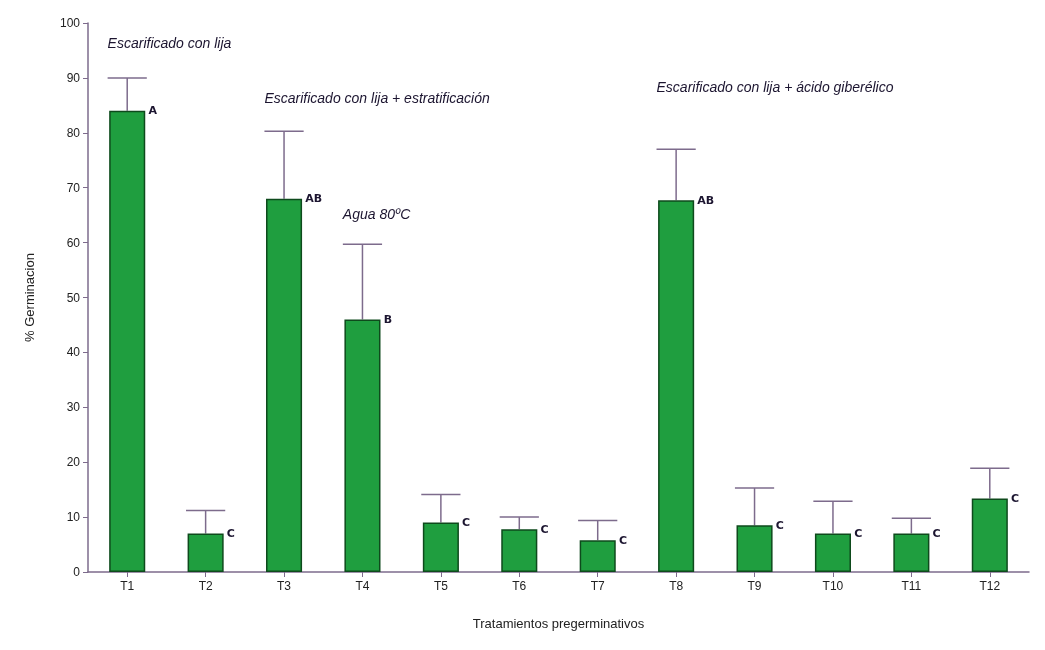 The image size is (1045, 650). I want to click on annotation: Escarificado con lija + estratificación, so click(377, 98).